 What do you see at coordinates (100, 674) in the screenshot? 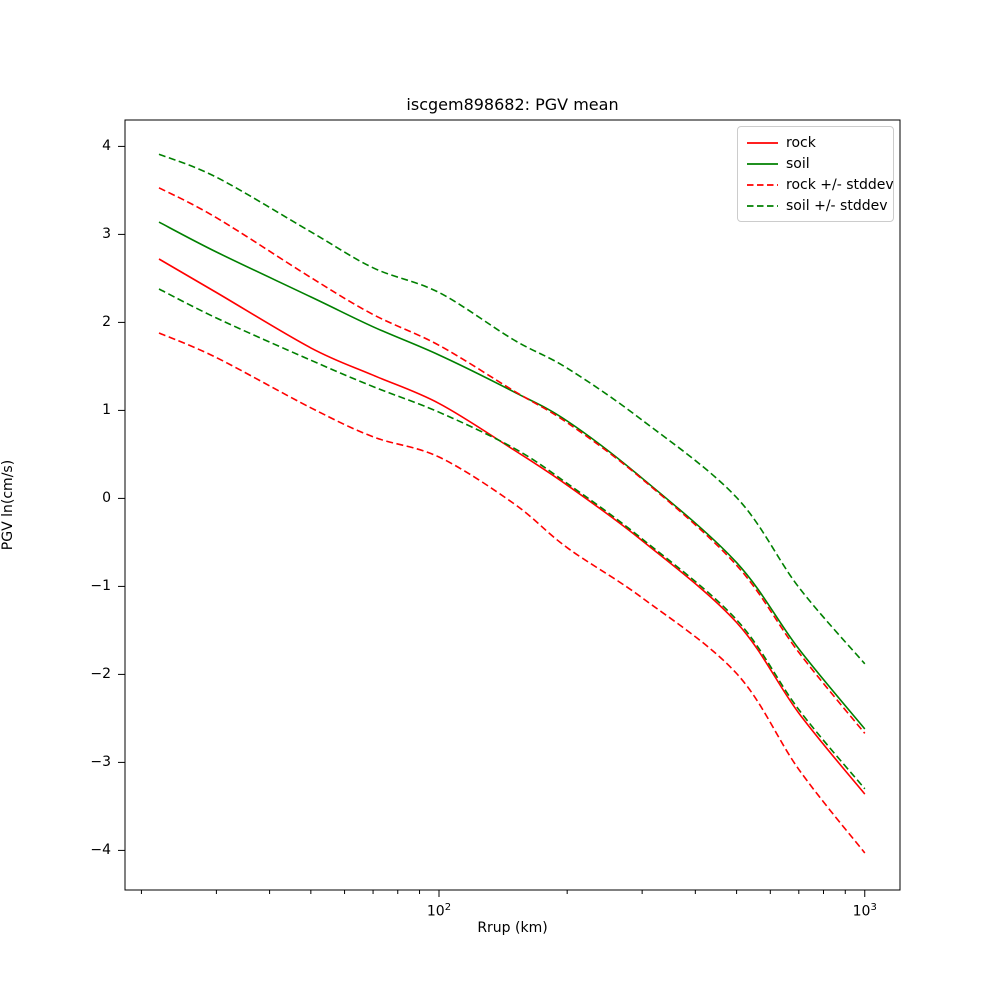
I see `y-tick-label: −2` at bounding box center [100, 674].